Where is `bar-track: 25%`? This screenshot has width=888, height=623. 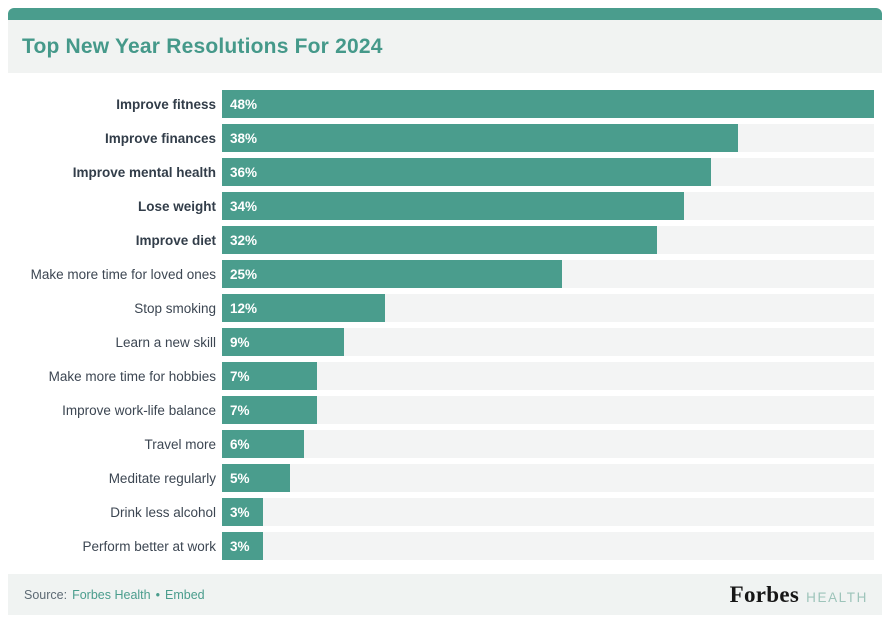 bar-track: 25% is located at coordinates (548, 274).